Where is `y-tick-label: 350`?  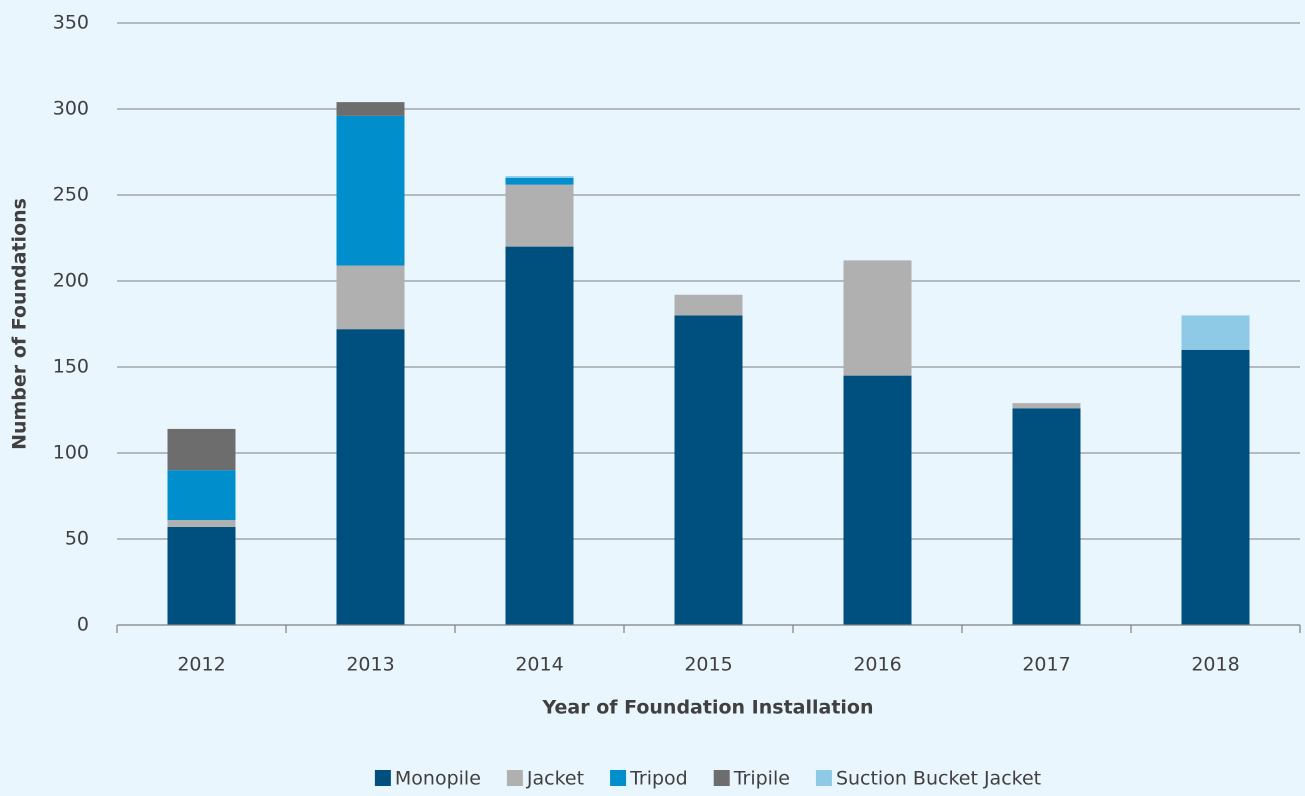
y-tick-label: 350 is located at coordinates (71, 23).